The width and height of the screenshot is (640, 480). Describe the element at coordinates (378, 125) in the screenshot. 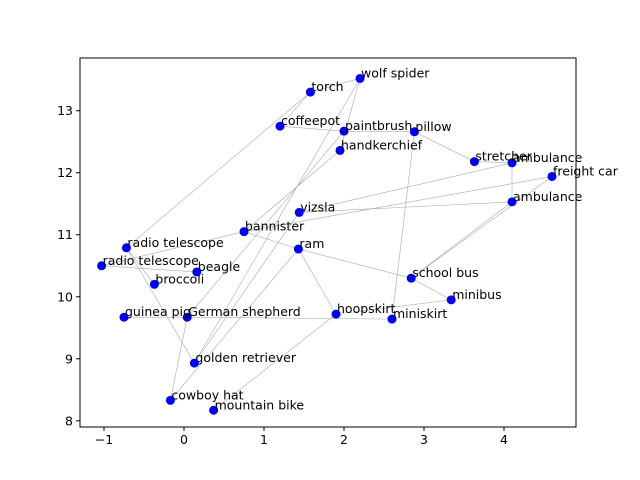

I see `point-label: paintbrush` at that location.